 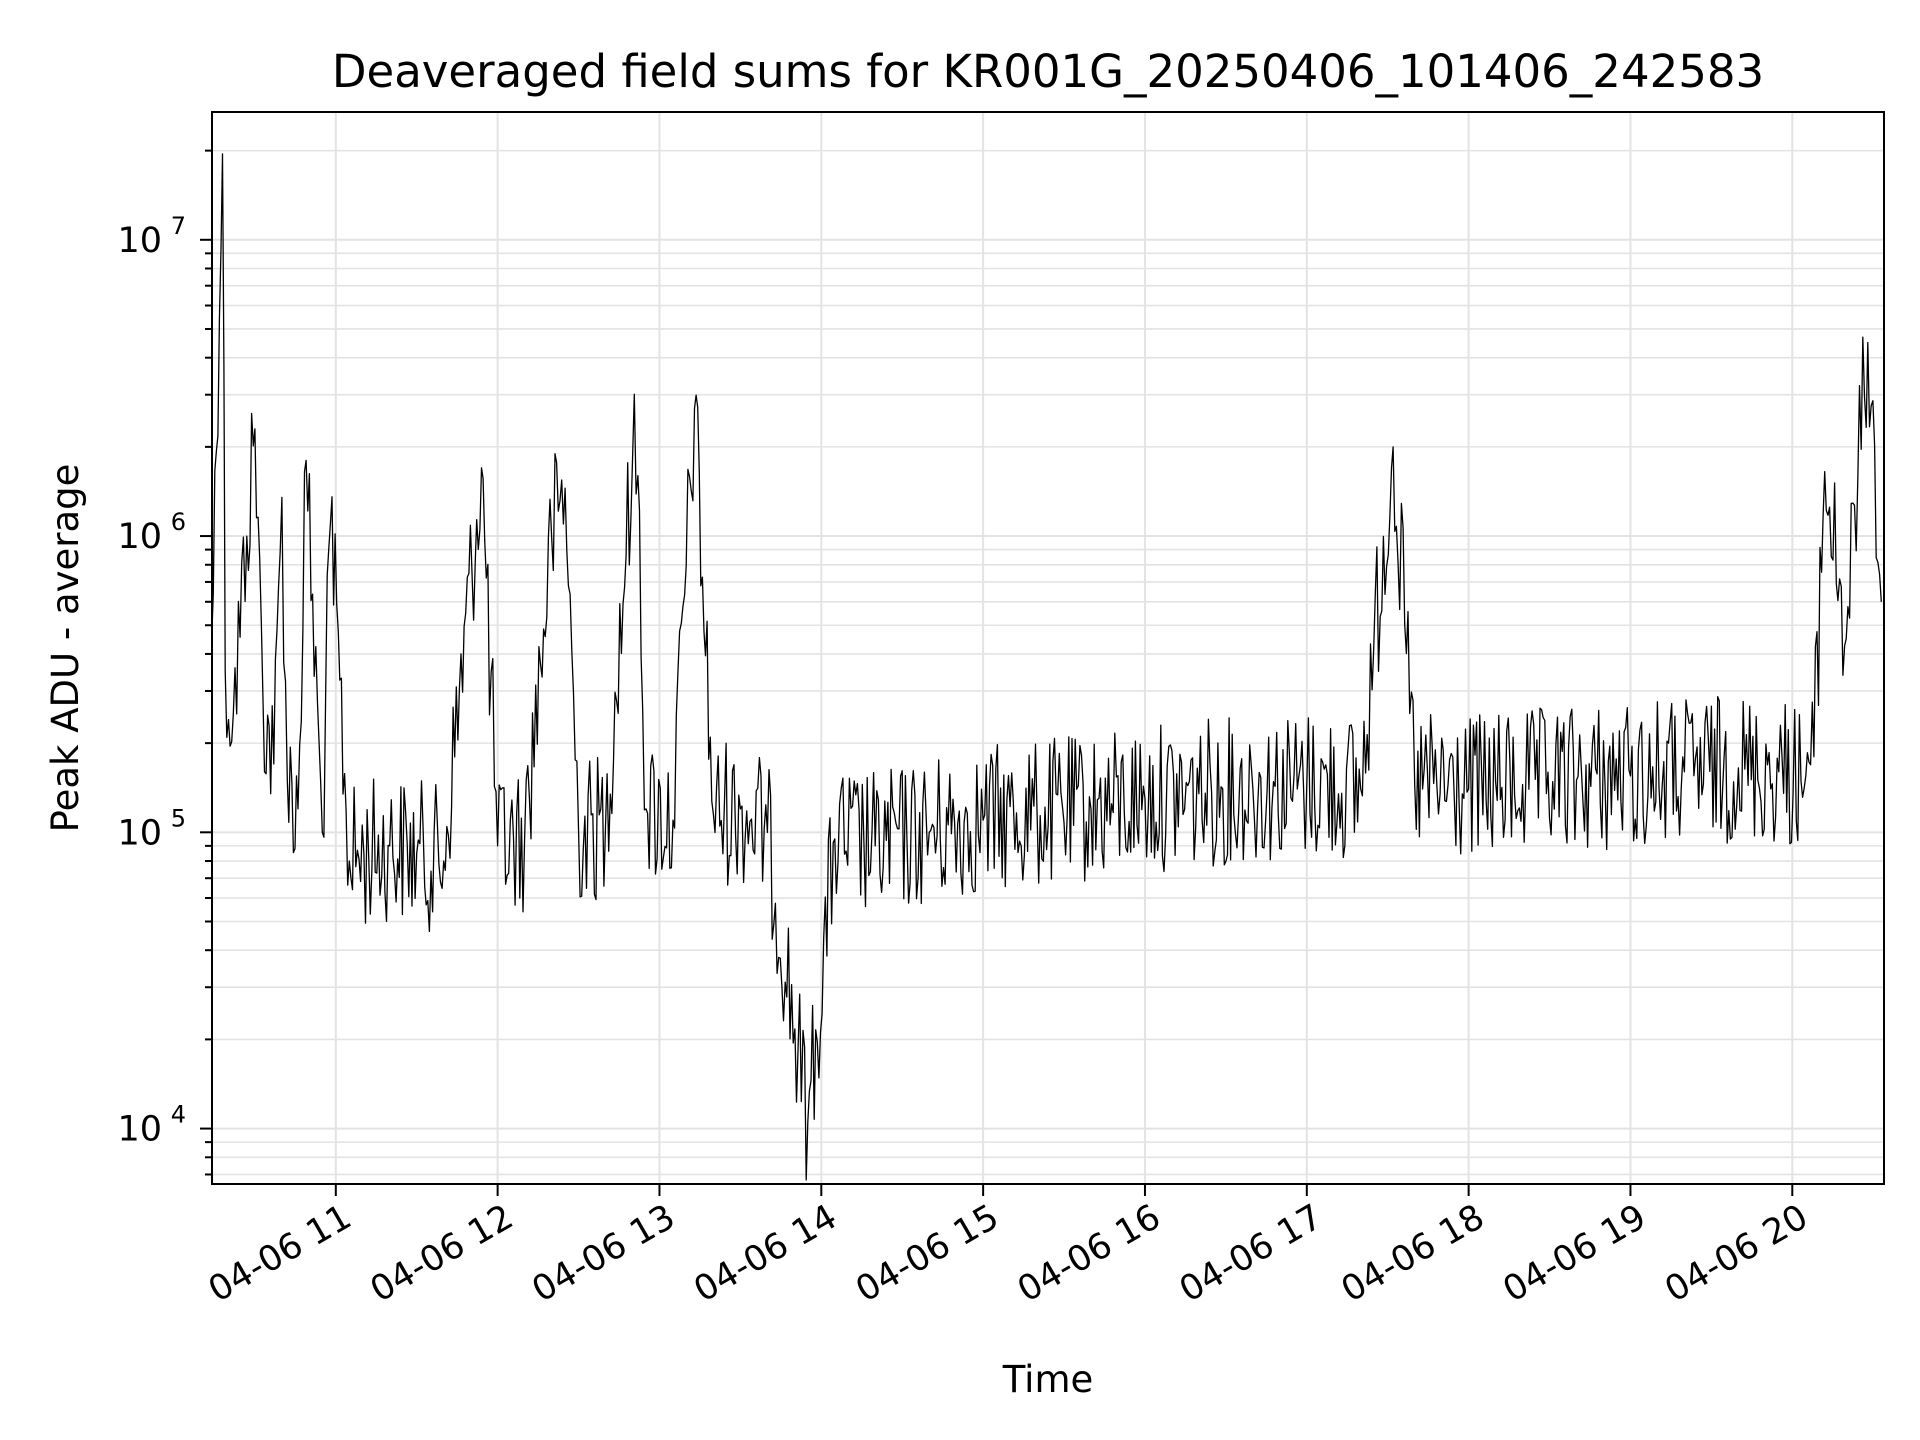 What do you see at coordinates (178, 226) in the screenshot?
I see `y-tick-exponent: 7` at bounding box center [178, 226].